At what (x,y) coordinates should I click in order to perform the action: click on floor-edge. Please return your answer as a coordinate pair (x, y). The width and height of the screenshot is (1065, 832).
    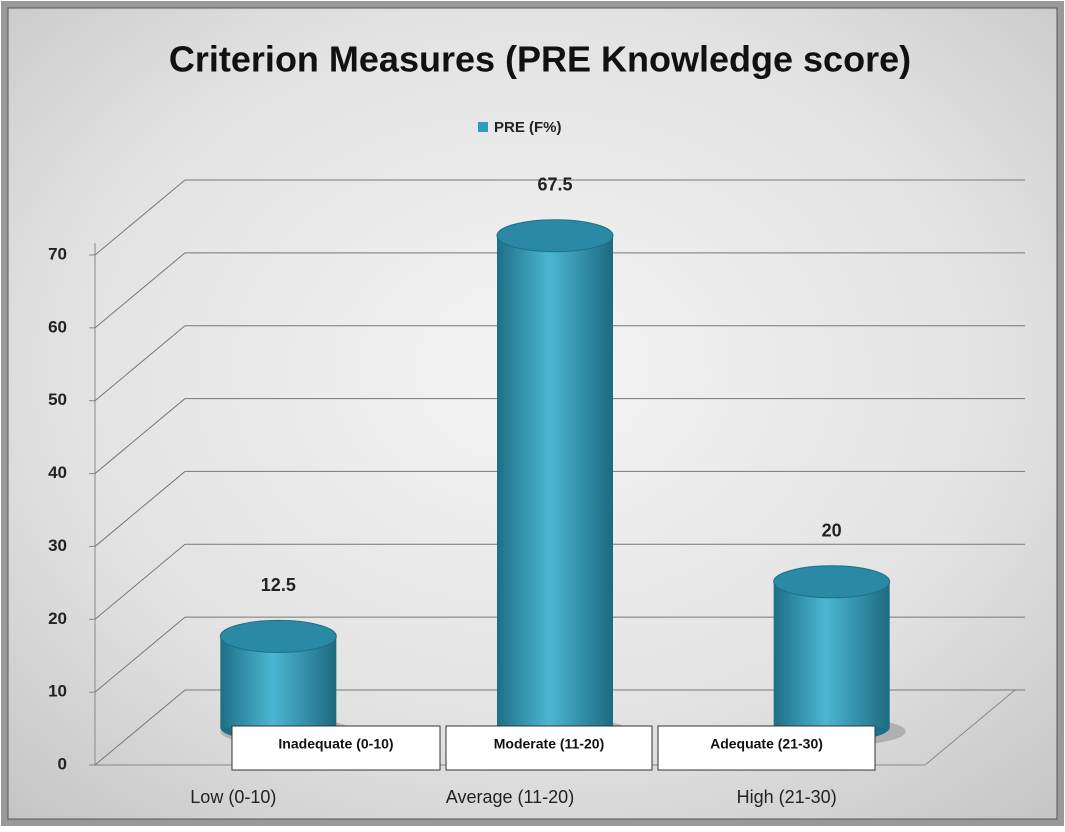
    Looking at the image, I should click on (970, 727).